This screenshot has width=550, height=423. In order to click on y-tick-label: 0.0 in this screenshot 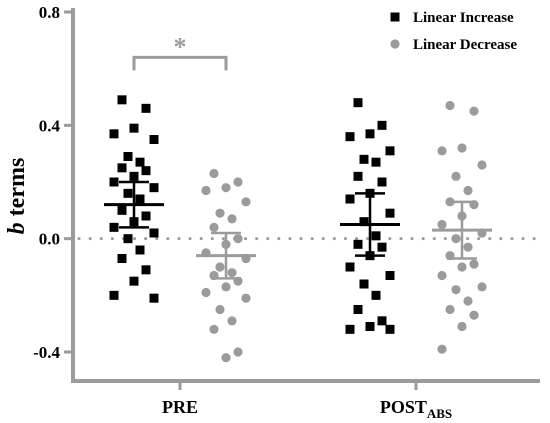, I will do `click(49, 239)`.